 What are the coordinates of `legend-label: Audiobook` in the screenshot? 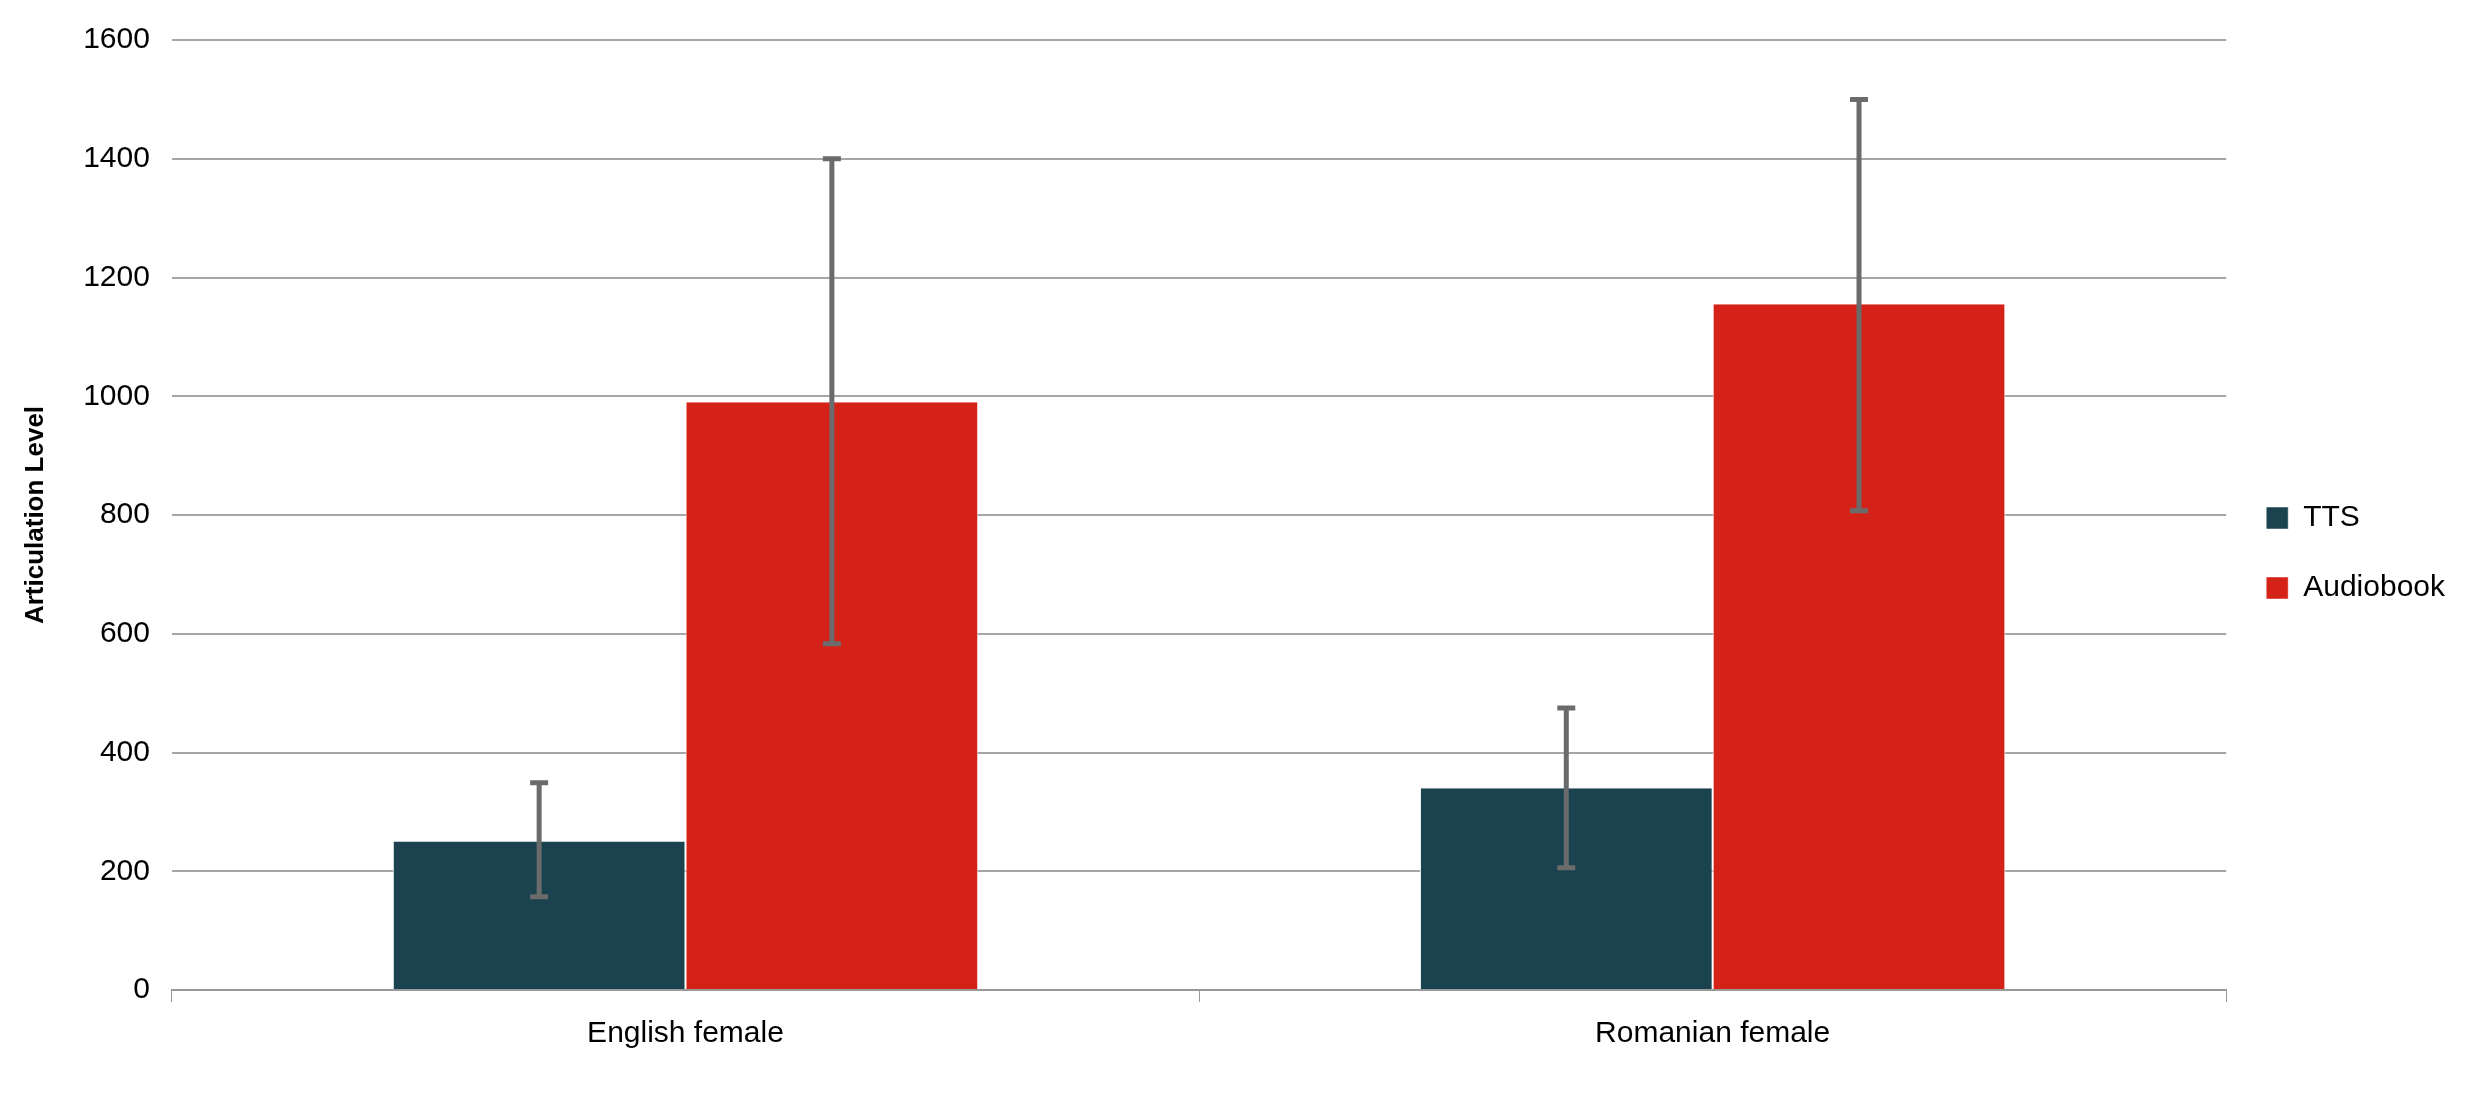 It's located at (2374, 586).